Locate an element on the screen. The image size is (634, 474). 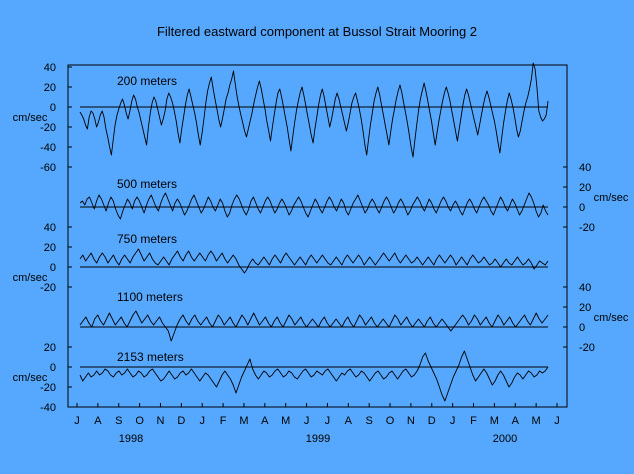
year-label: 1998 is located at coordinates (131, 439).